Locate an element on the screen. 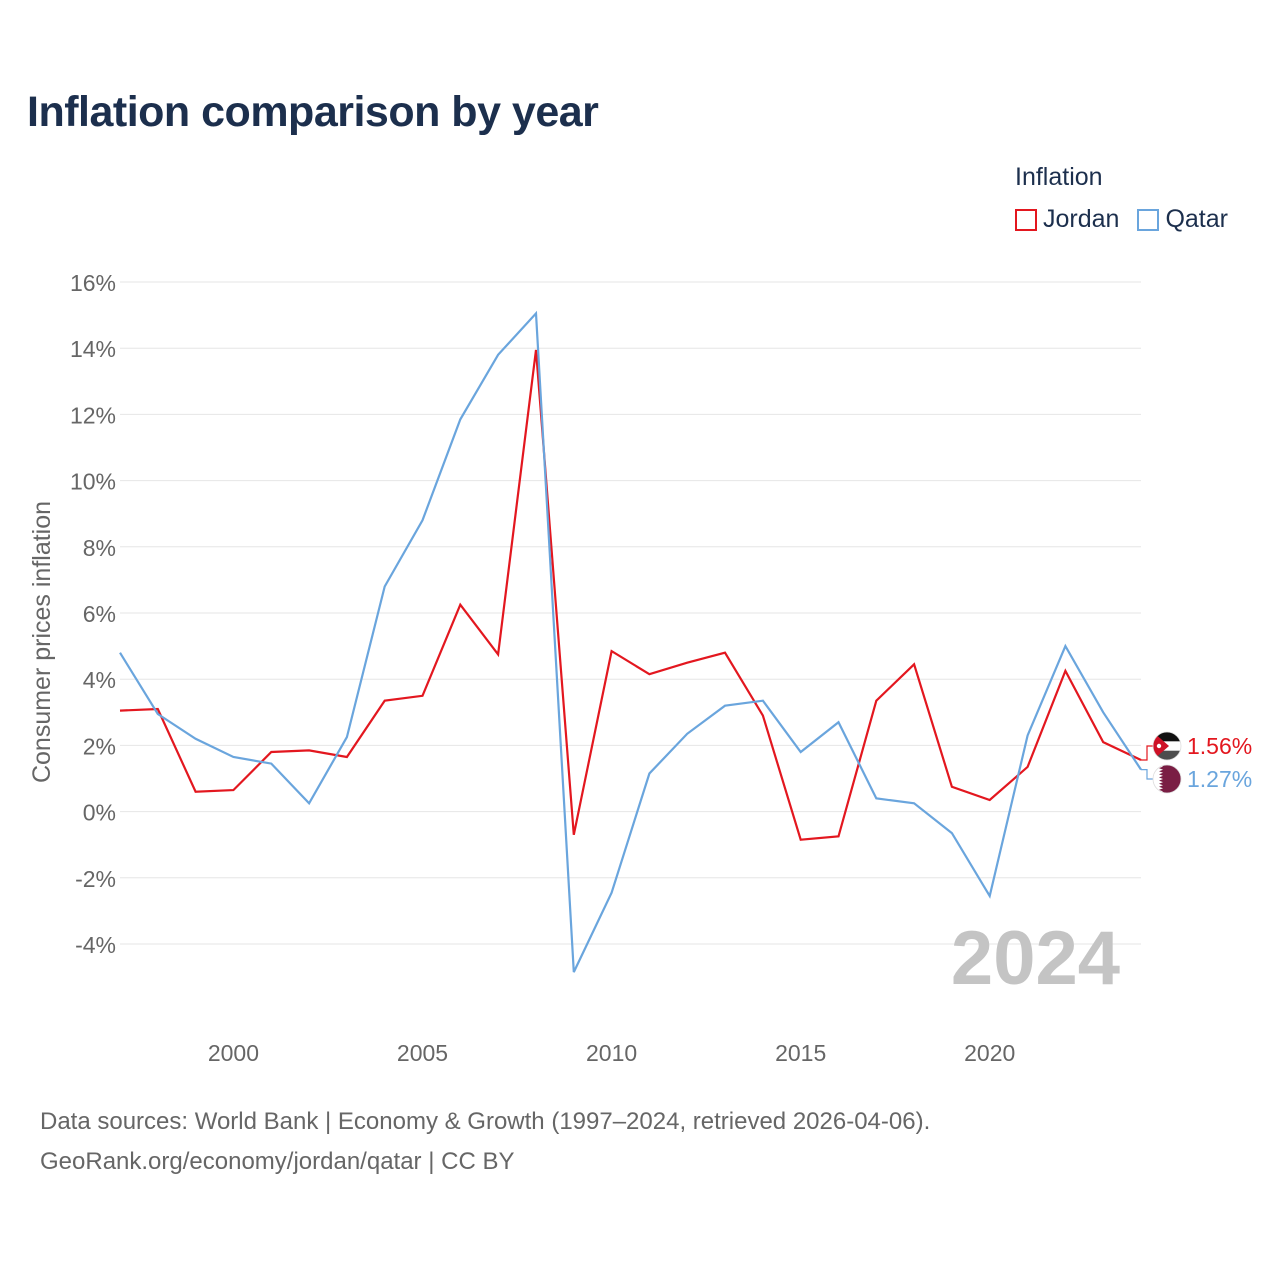 Image resolution: width=1280 pixels, height=1280 pixels. y-tick-label: 4% is located at coordinates (99, 680).